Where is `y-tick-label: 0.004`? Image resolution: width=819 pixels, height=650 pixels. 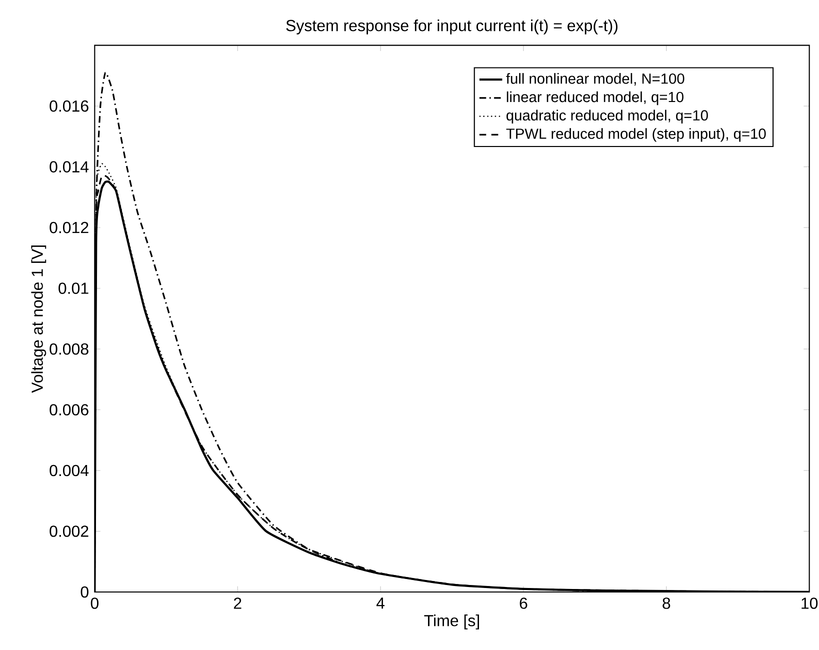
y-tick-label: 0.004 is located at coordinates (69, 470).